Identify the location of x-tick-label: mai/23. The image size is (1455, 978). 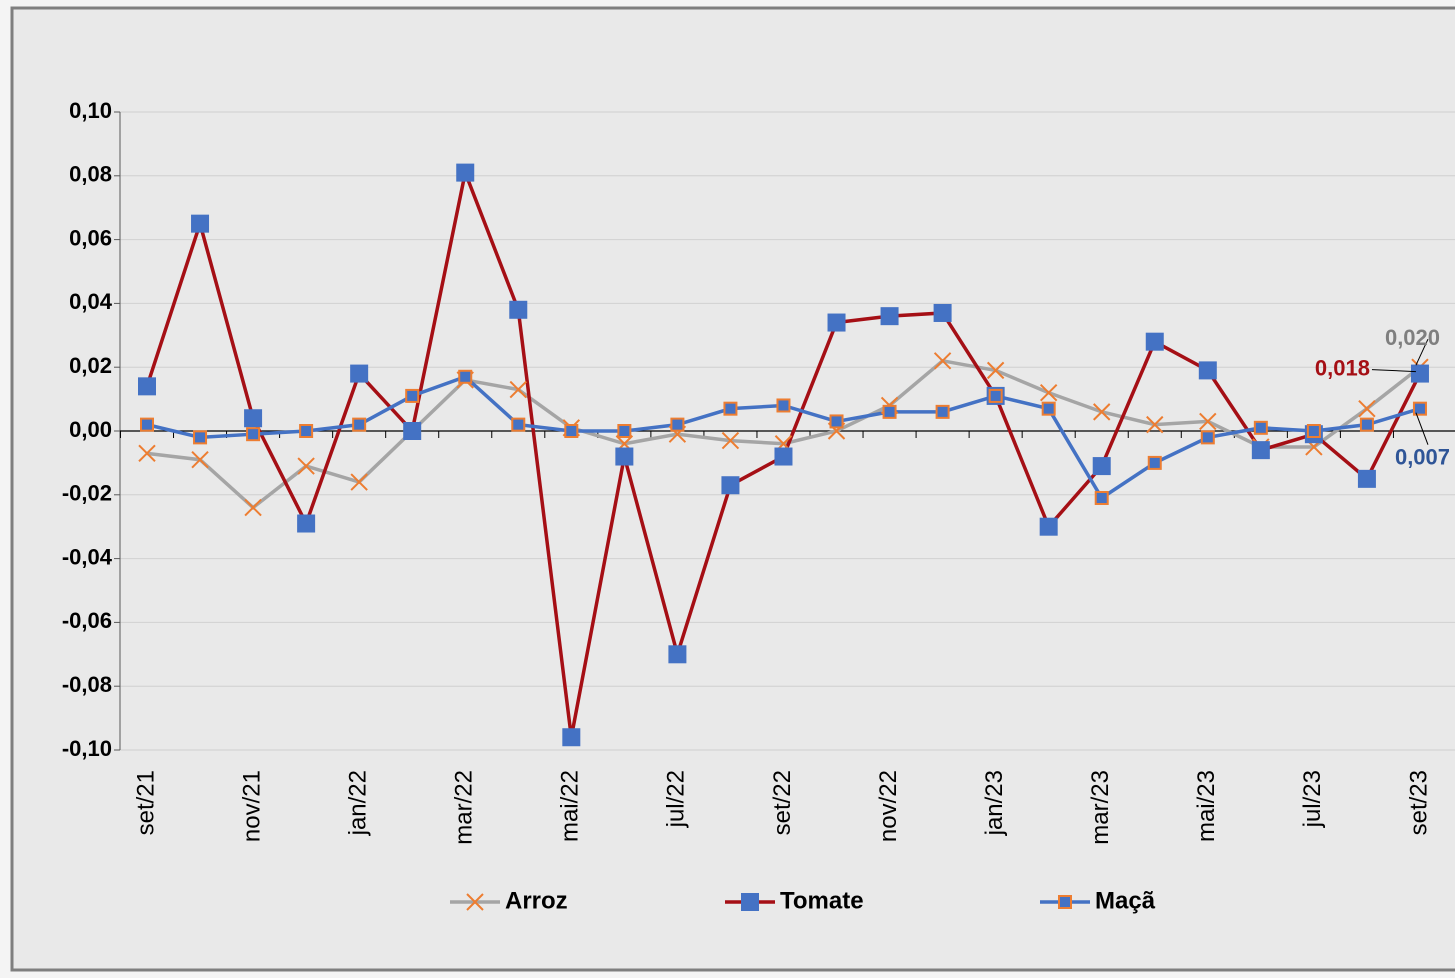
(1206, 806).